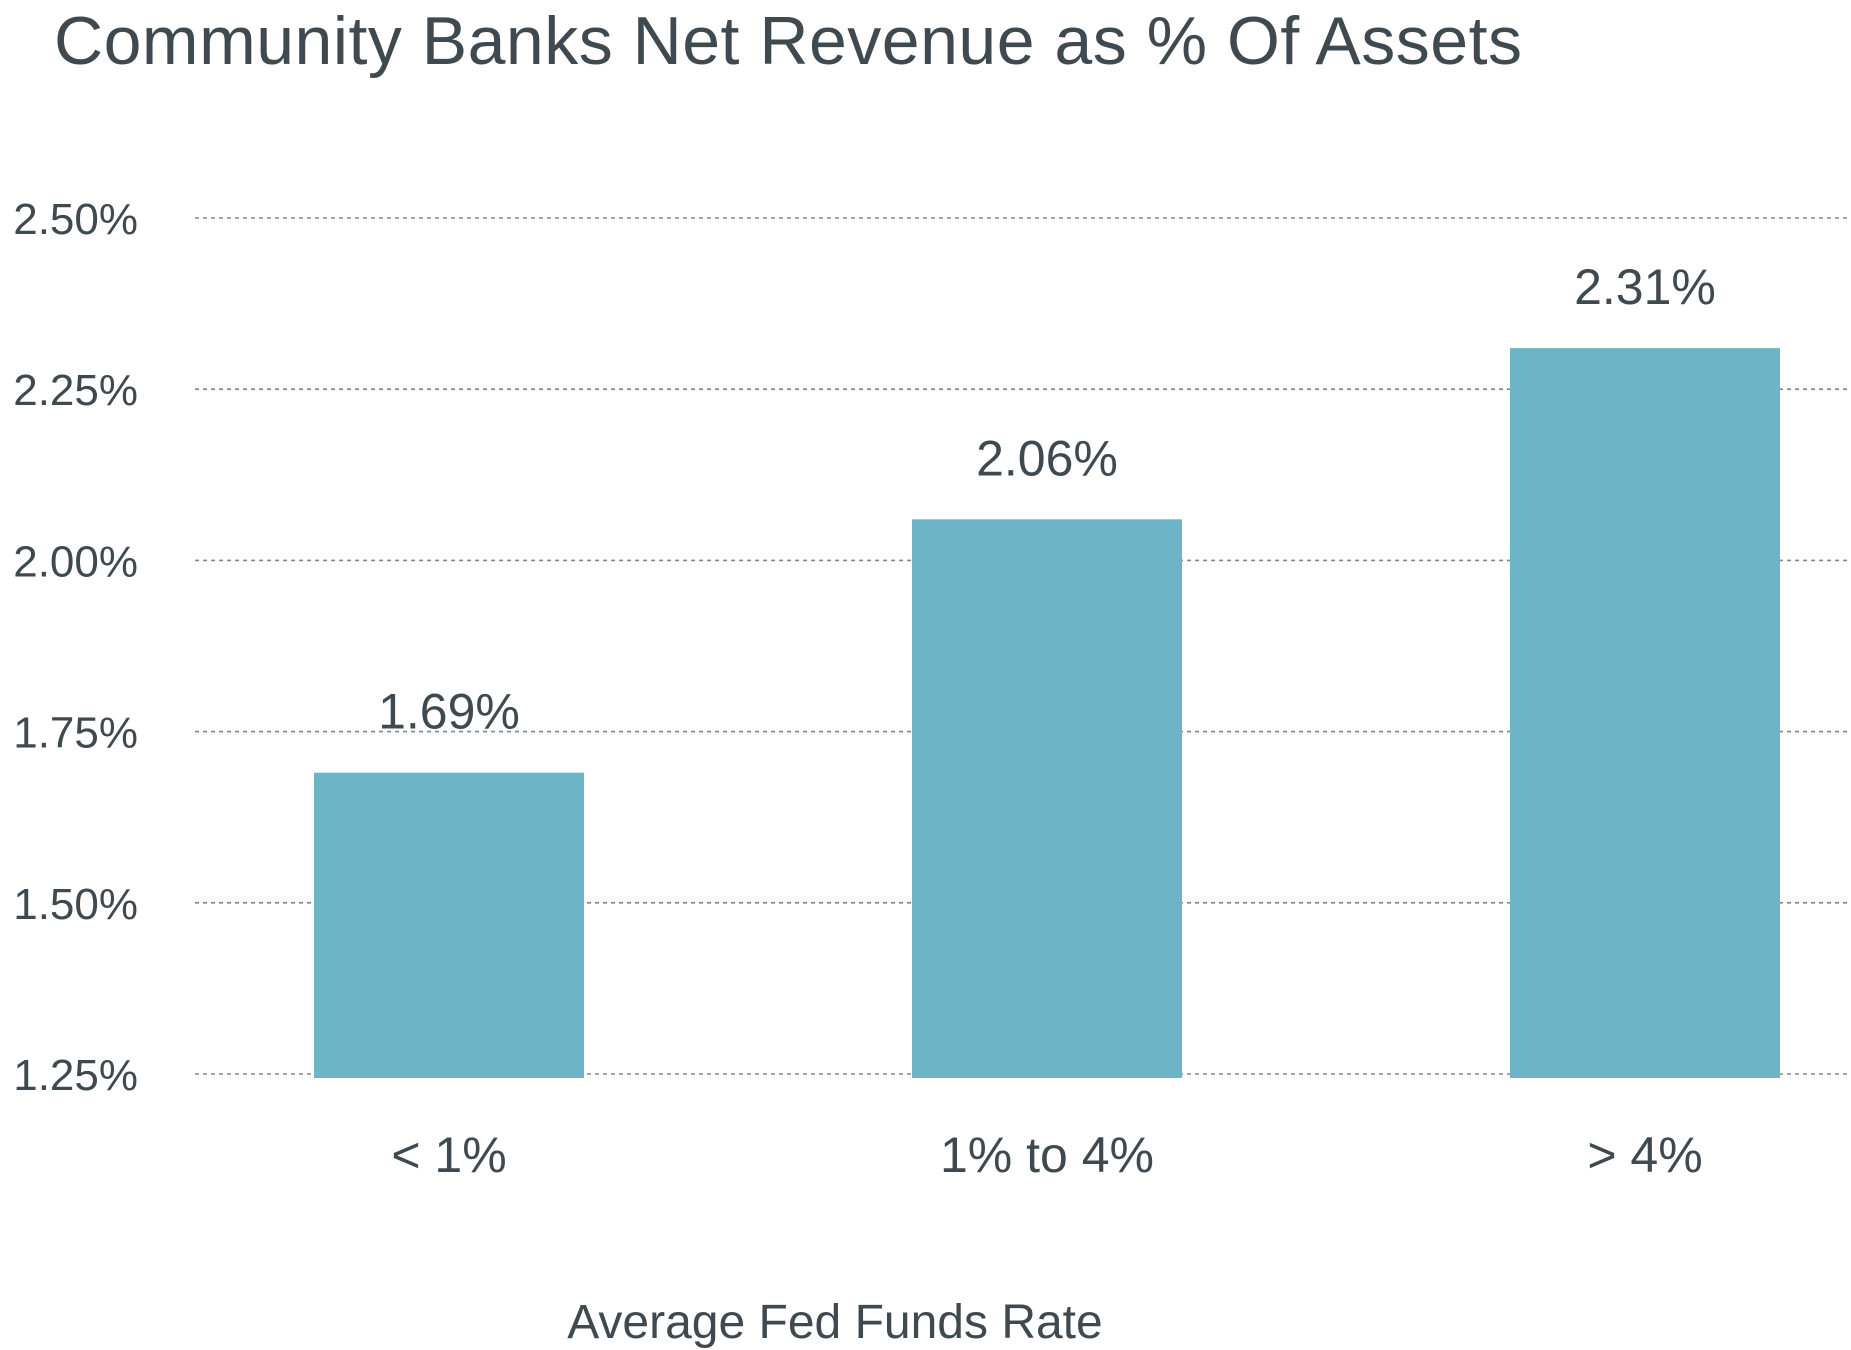  What do you see at coordinates (75, 1075) in the screenshot?
I see `y-tick-label: 1.25%` at bounding box center [75, 1075].